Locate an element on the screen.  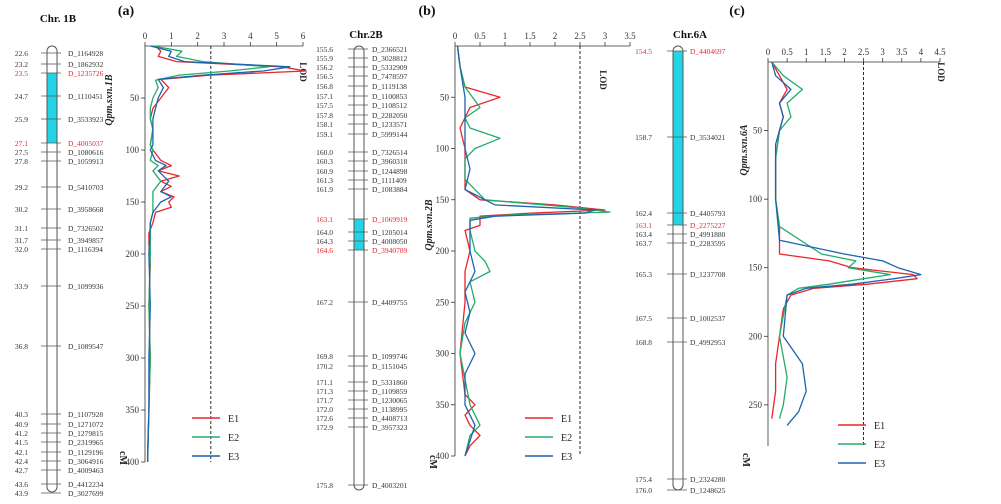
x-tick-label: 2 is located at coordinates (197, 36).